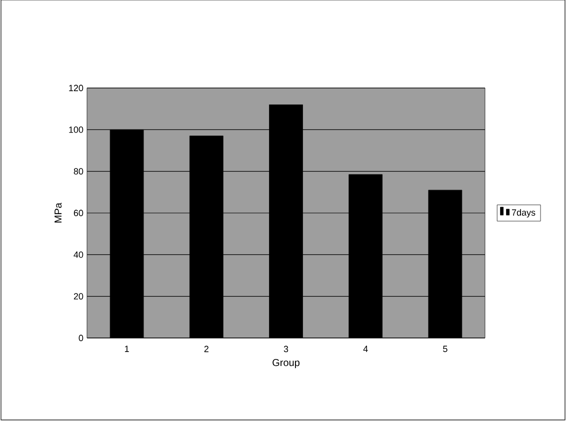 This screenshot has height=421, width=566. Describe the element at coordinates (79, 254) in the screenshot. I see `y-tick-label: 40` at that location.